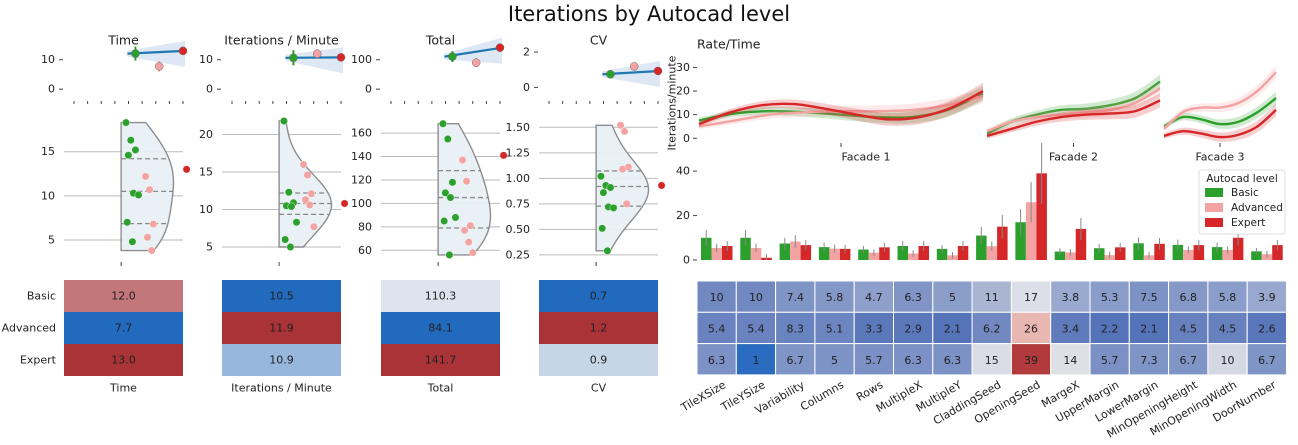  I want to click on raincloud-violin, so click(464, 189).